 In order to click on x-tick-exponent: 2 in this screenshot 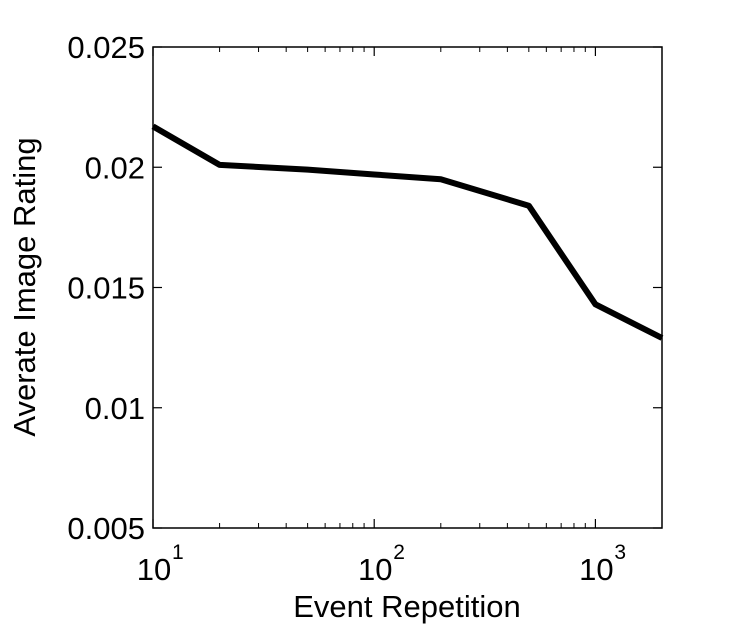, I will do `click(399, 552)`.